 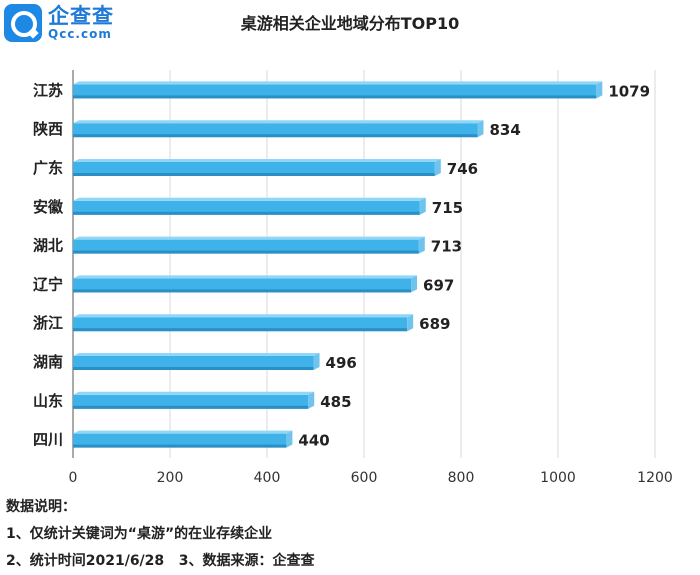 What do you see at coordinates (41, 507) in the screenshot?
I see `notes-heading: 数据说明：` at bounding box center [41, 507].